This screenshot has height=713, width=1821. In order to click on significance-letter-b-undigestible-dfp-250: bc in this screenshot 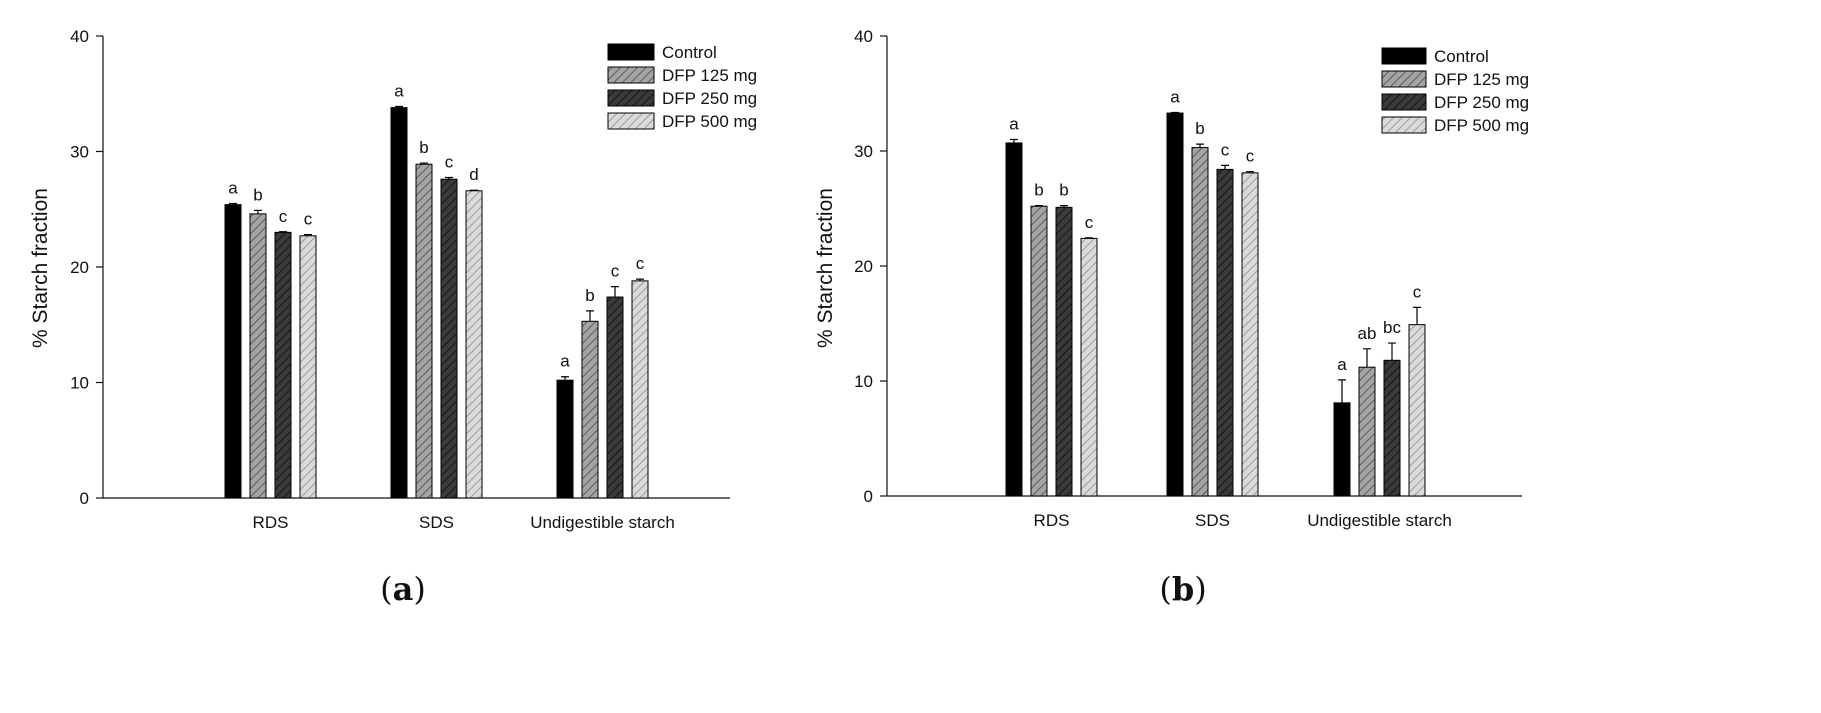, I will do `click(1392, 327)`.